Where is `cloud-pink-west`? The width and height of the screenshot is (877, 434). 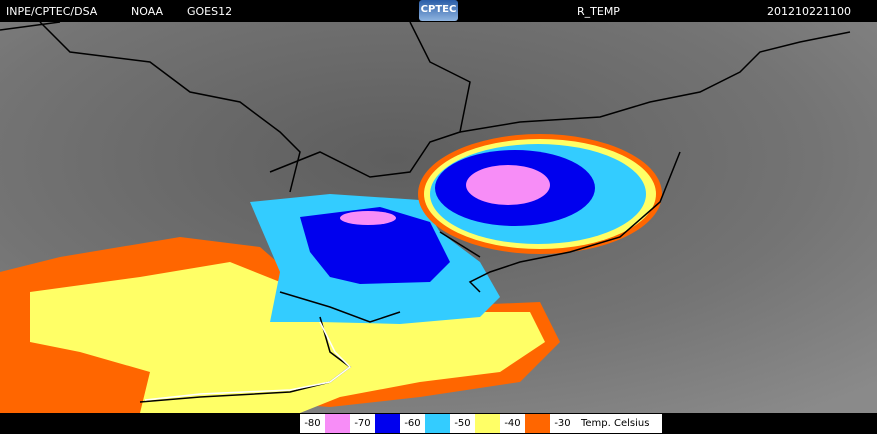
cloud-pink-west is located at coordinates (368, 218).